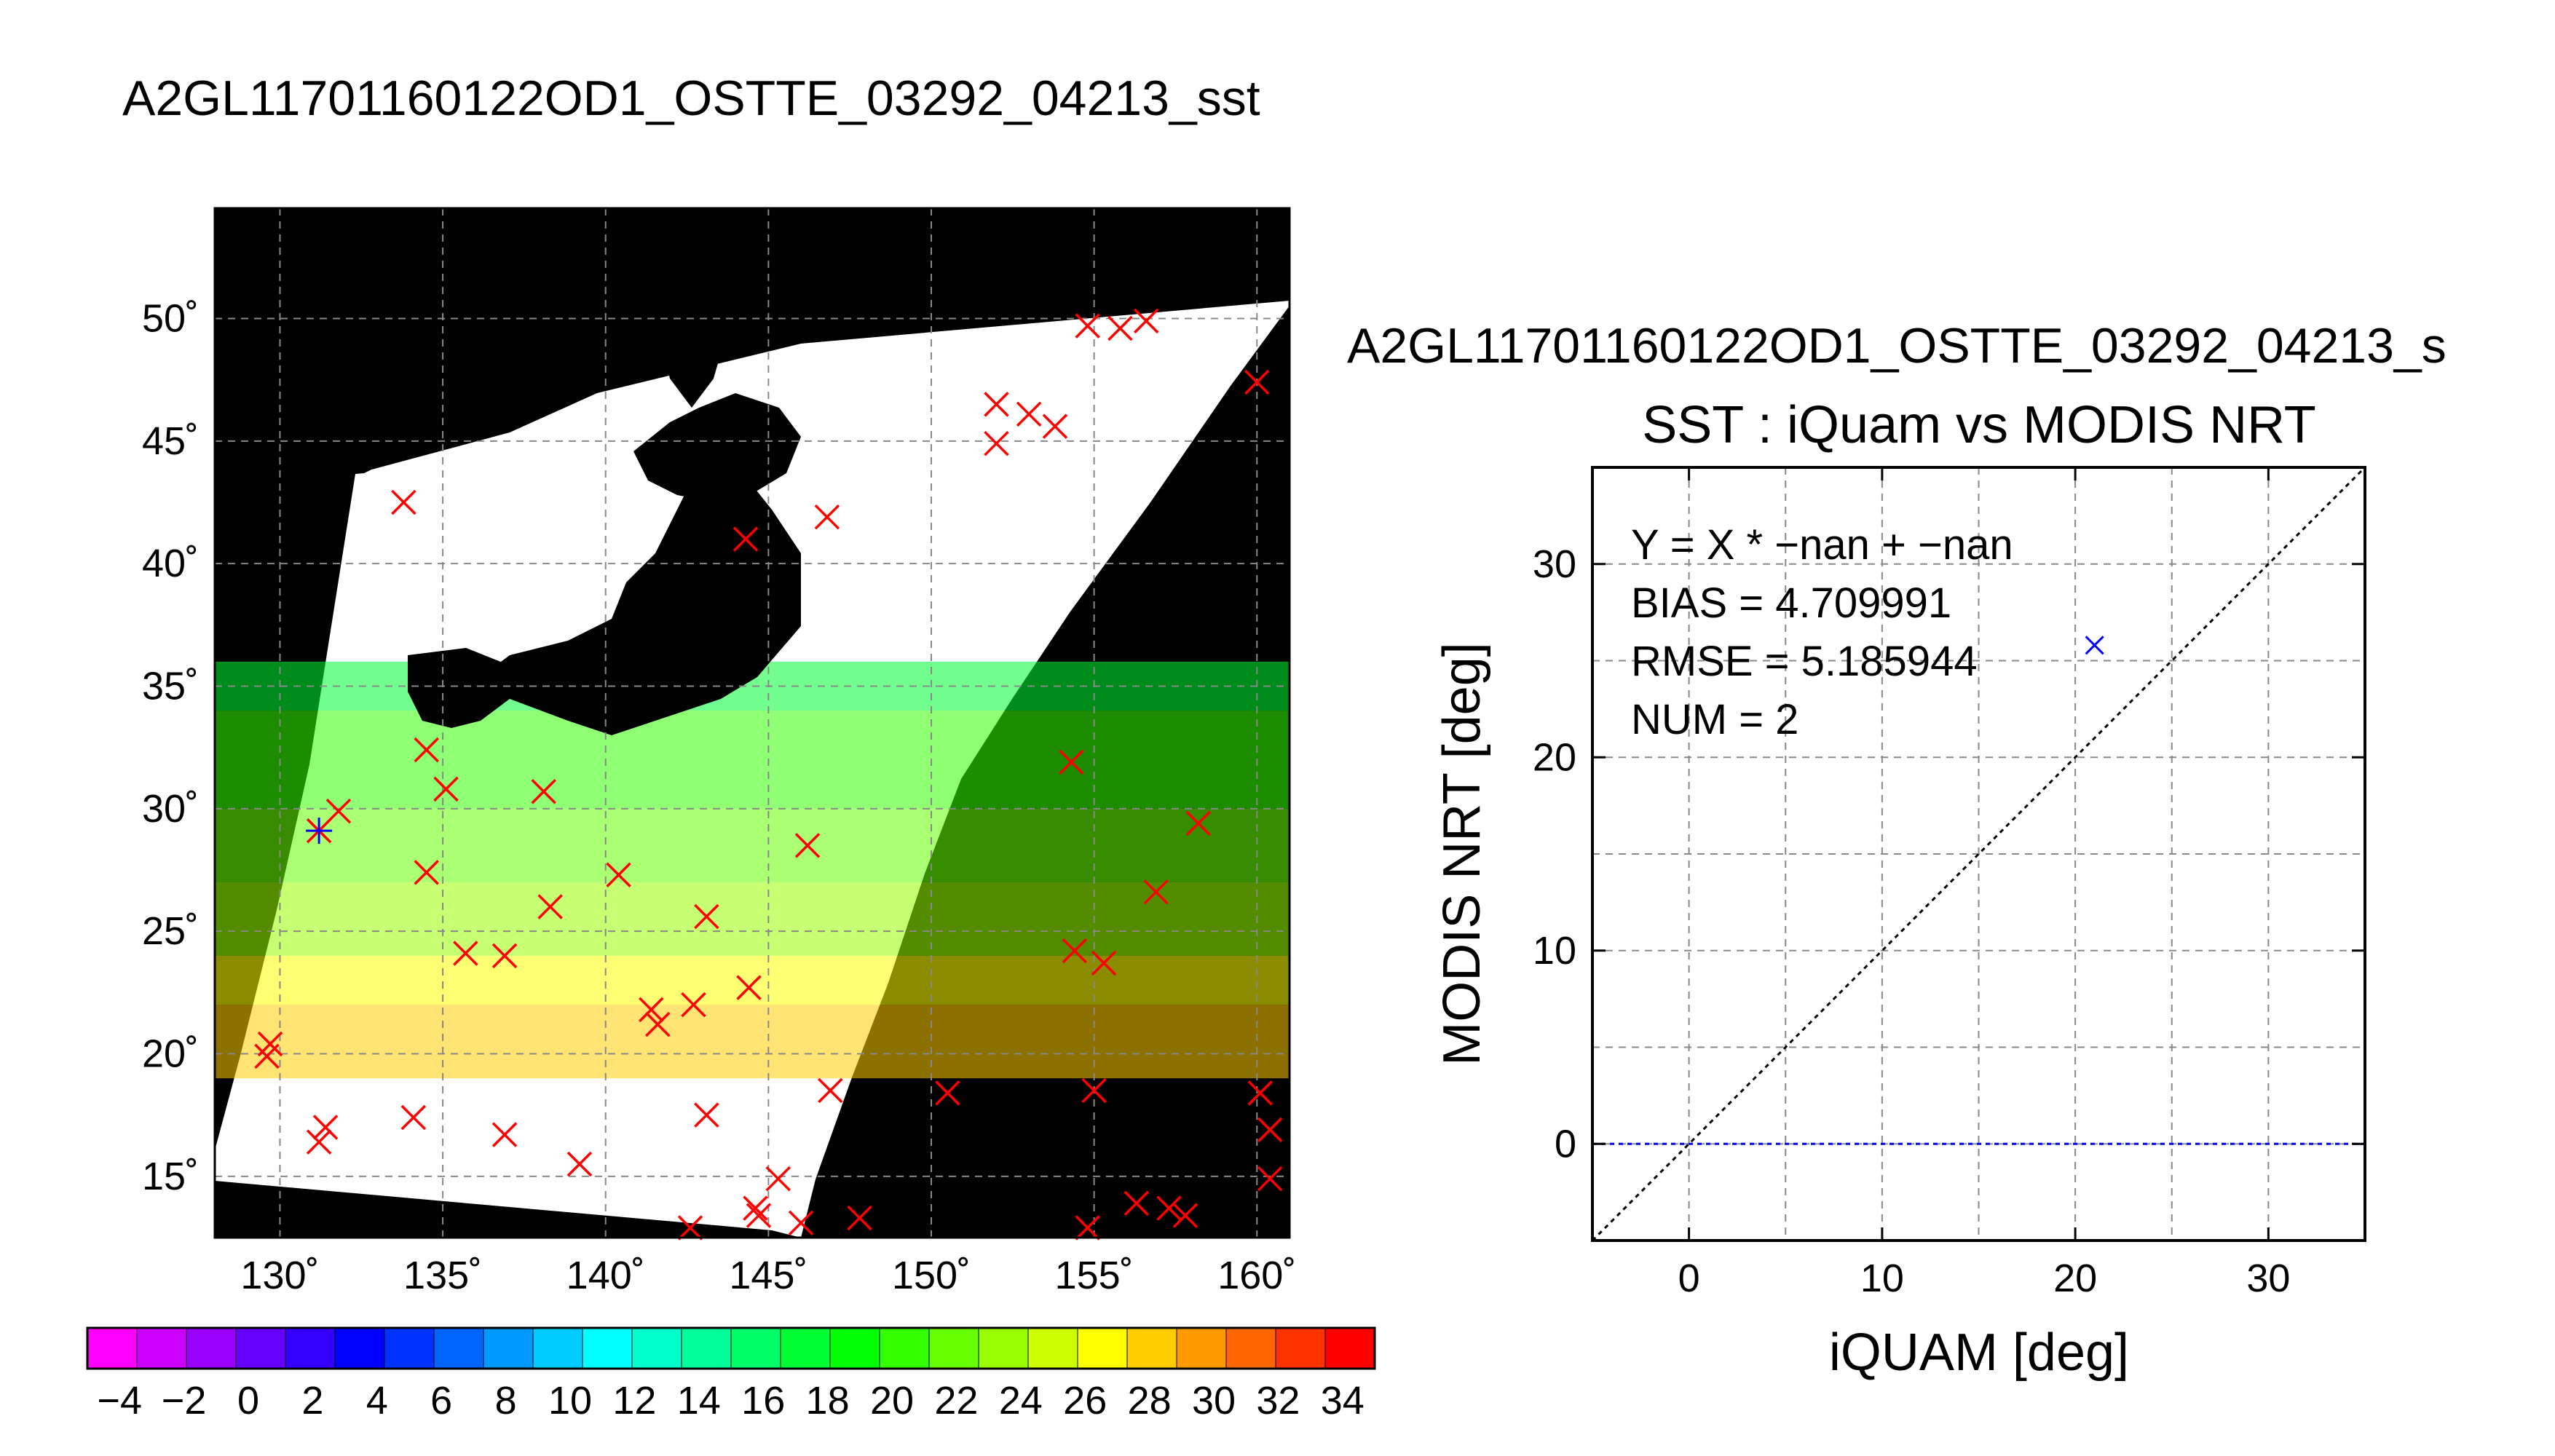 The height and width of the screenshot is (1456, 2555). Describe the element at coordinates (1882, 1278) in the screenshot. I see `scatter-xtick-label: 10` at that location.